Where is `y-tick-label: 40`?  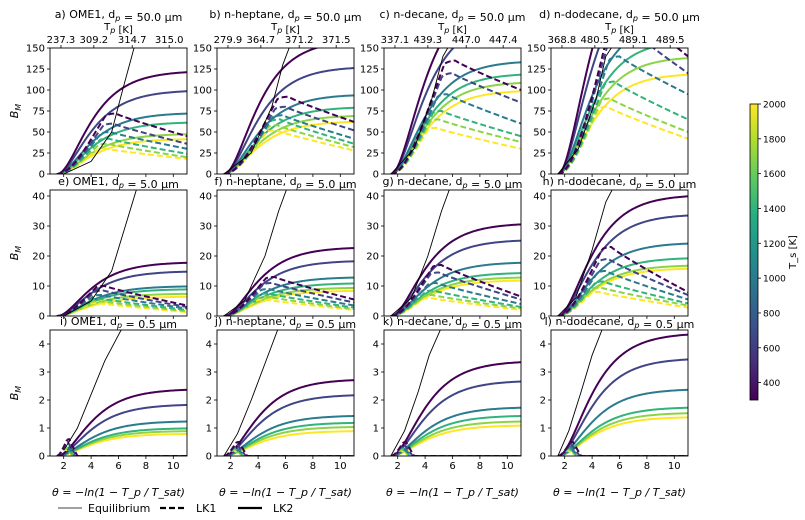
y-tick-label: 40 is located at coordinates (539, 197).